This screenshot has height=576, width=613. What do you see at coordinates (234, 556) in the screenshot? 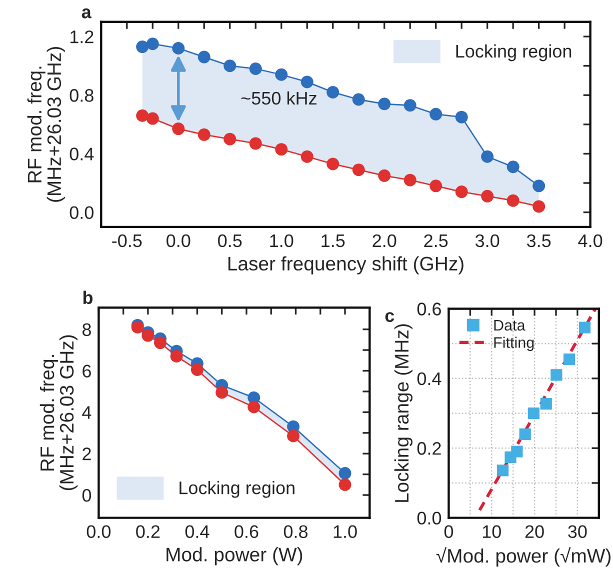
I see `x-axis-title: Mod. power (W)` at bounding box center [234, 556].